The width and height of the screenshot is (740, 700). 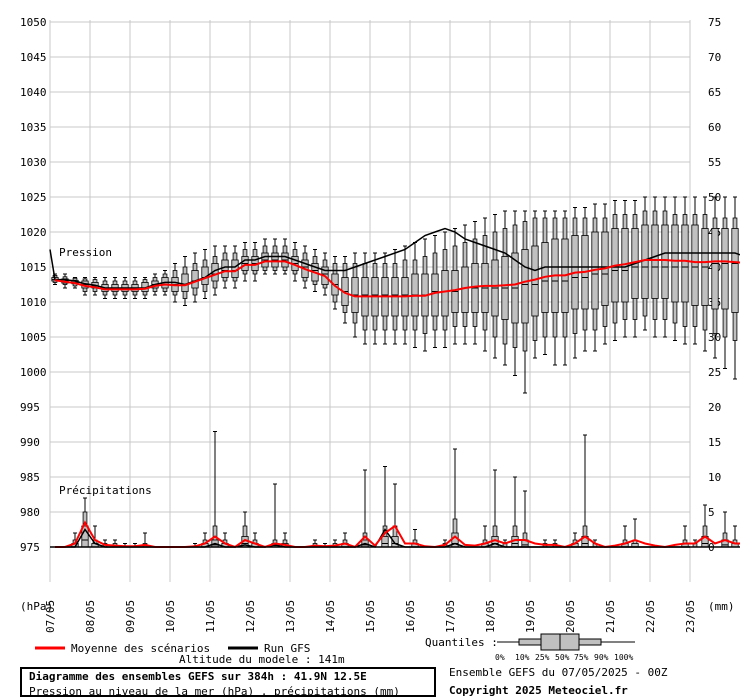 What do you see at coordinates (490, 616) in the screenshot?
I see `x-tick-label: 18/05` at bounding box center [490, 616].